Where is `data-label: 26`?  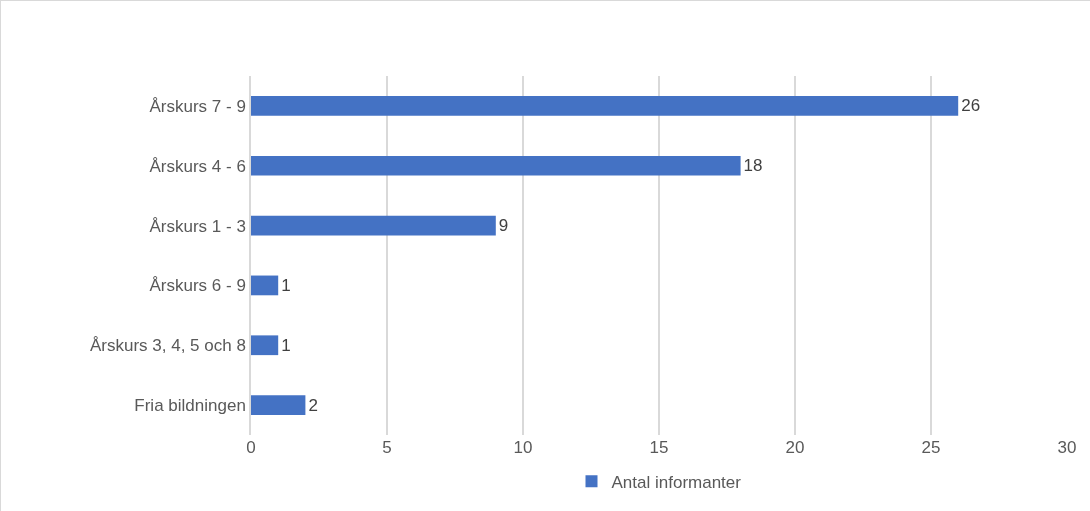
data-label: 26 is located at coordinates (971, 106).